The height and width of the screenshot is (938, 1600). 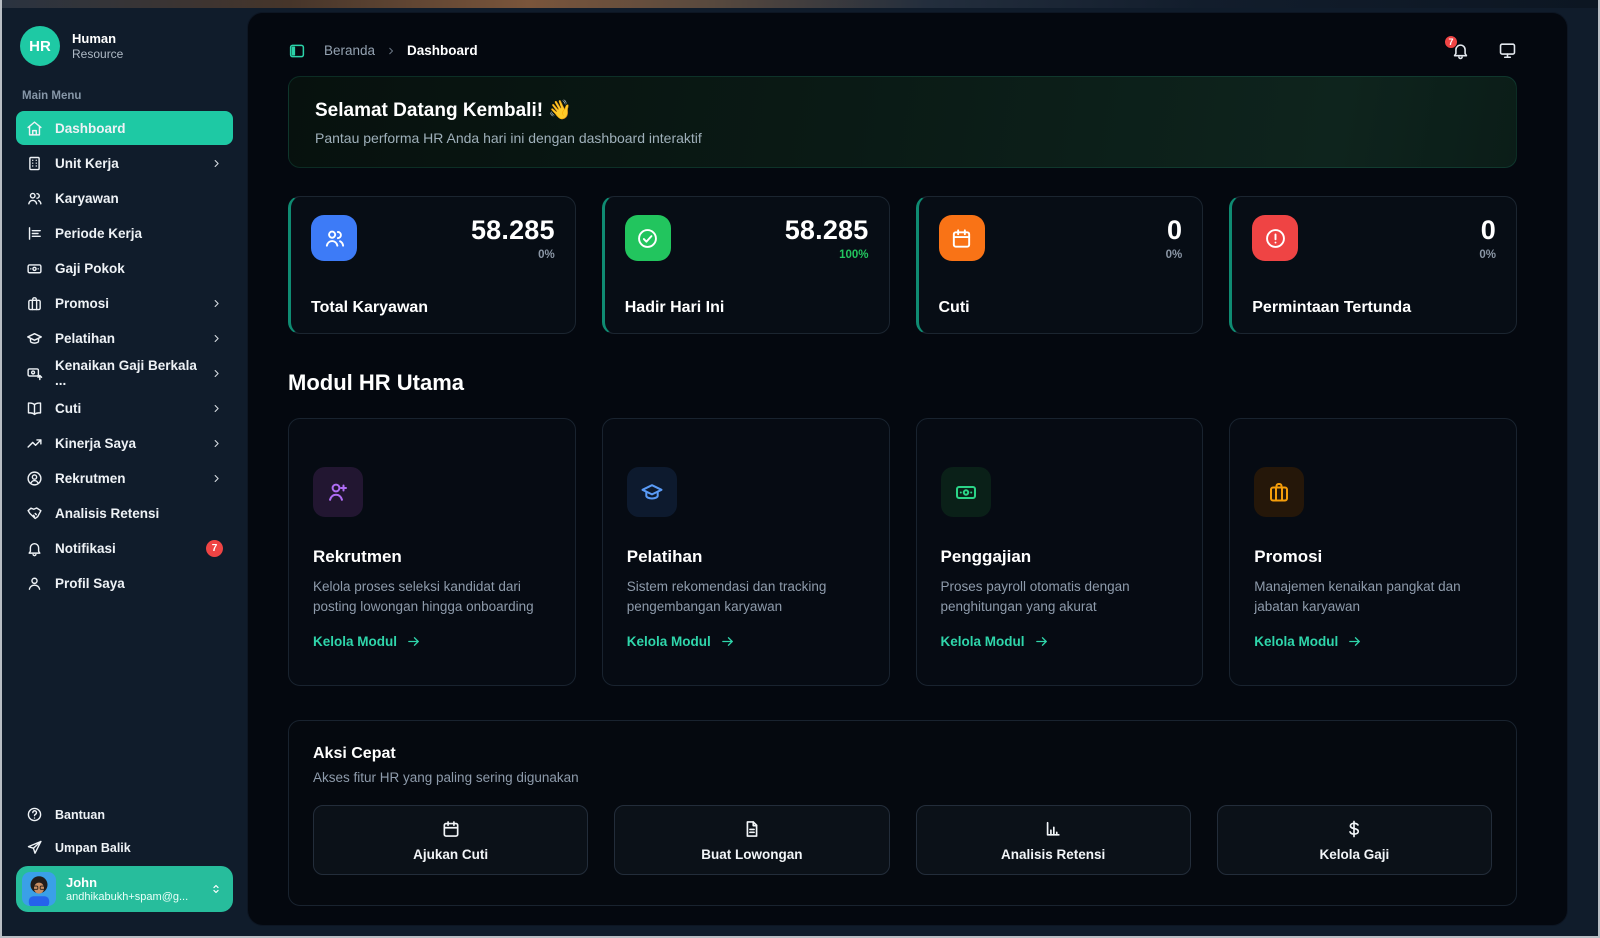 I want to click on quick-action-label: Buat Lowongan, so click(x=752, y=854).